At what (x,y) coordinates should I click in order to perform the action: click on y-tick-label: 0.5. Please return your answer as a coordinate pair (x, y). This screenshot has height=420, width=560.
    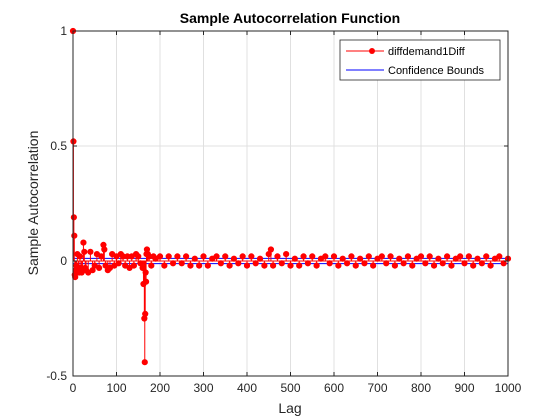
    Looking at the image, I should click on (58, 146).